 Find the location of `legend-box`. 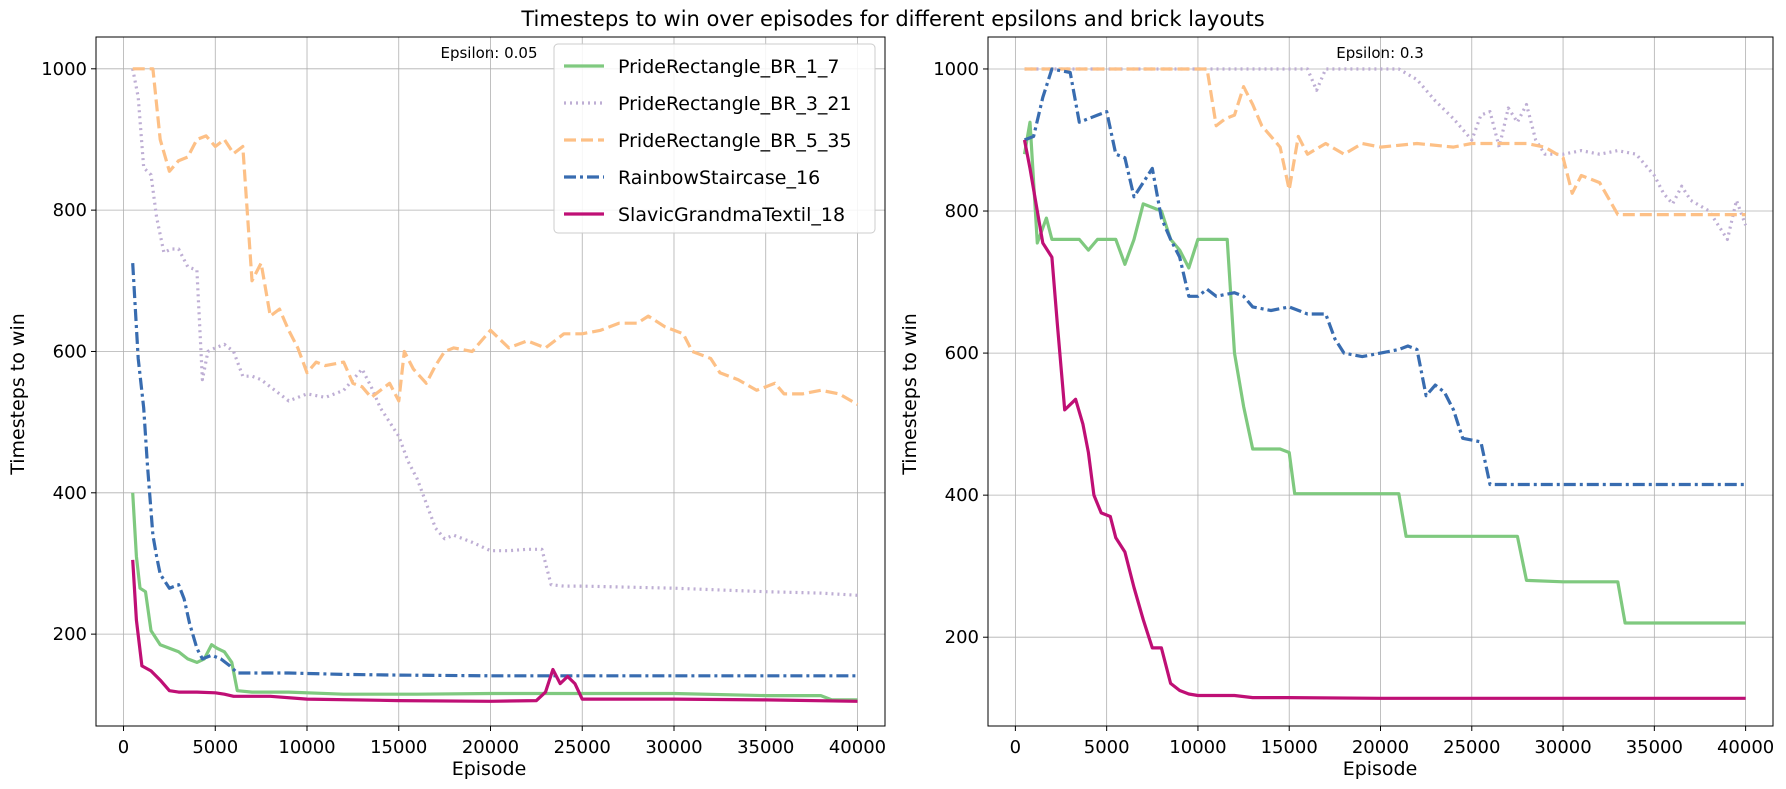

legend-box is located at coordinates (714, 138).